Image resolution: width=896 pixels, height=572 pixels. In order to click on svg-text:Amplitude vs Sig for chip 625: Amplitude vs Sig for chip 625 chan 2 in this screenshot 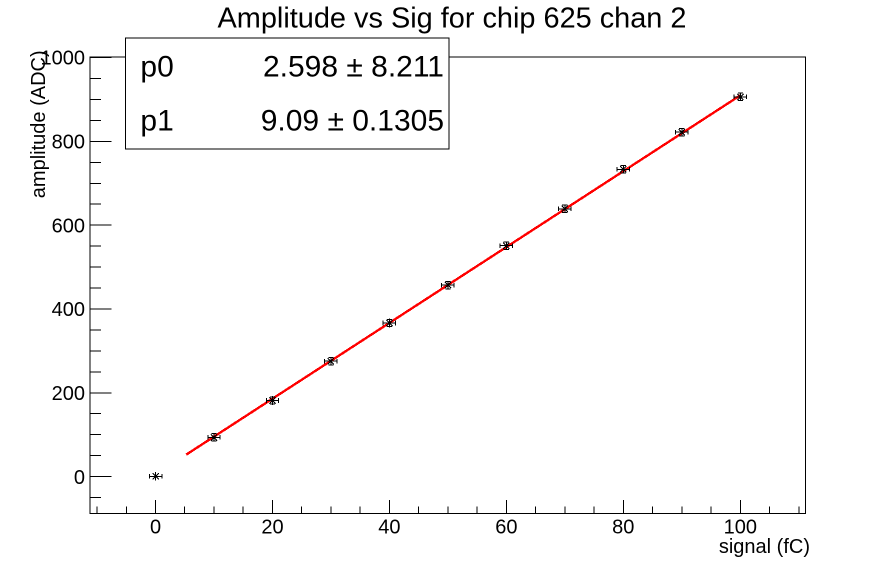, I will do `click(452, 18)`.